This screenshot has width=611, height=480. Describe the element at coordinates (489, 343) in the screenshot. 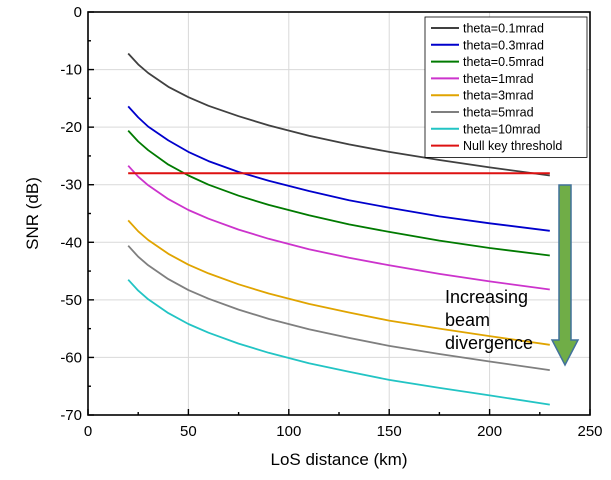

I see `annotation-text-line: divergence` at that location.